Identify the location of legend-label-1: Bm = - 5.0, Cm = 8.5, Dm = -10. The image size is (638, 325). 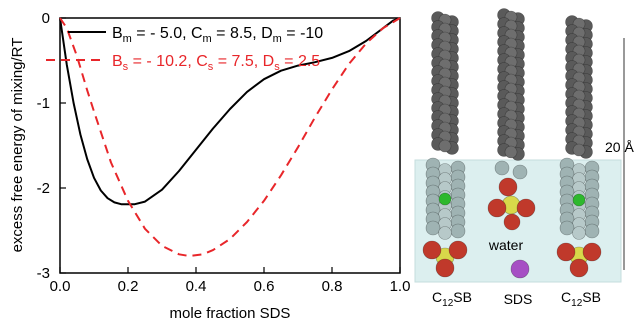
(217, 35).